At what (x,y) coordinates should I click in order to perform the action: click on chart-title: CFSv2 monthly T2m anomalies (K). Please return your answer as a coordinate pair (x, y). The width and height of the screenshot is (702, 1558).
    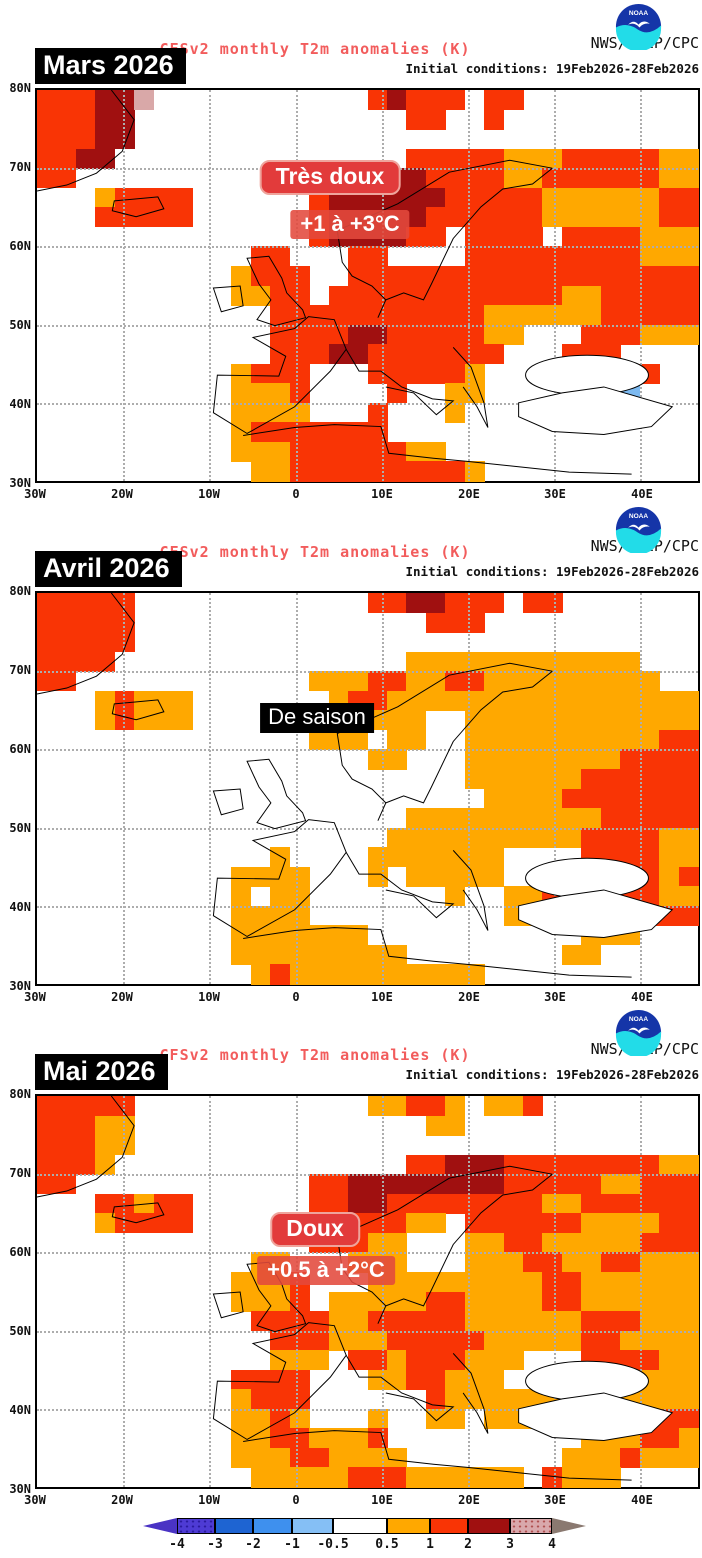
    Looking at the image, I should click on (315, 1055).